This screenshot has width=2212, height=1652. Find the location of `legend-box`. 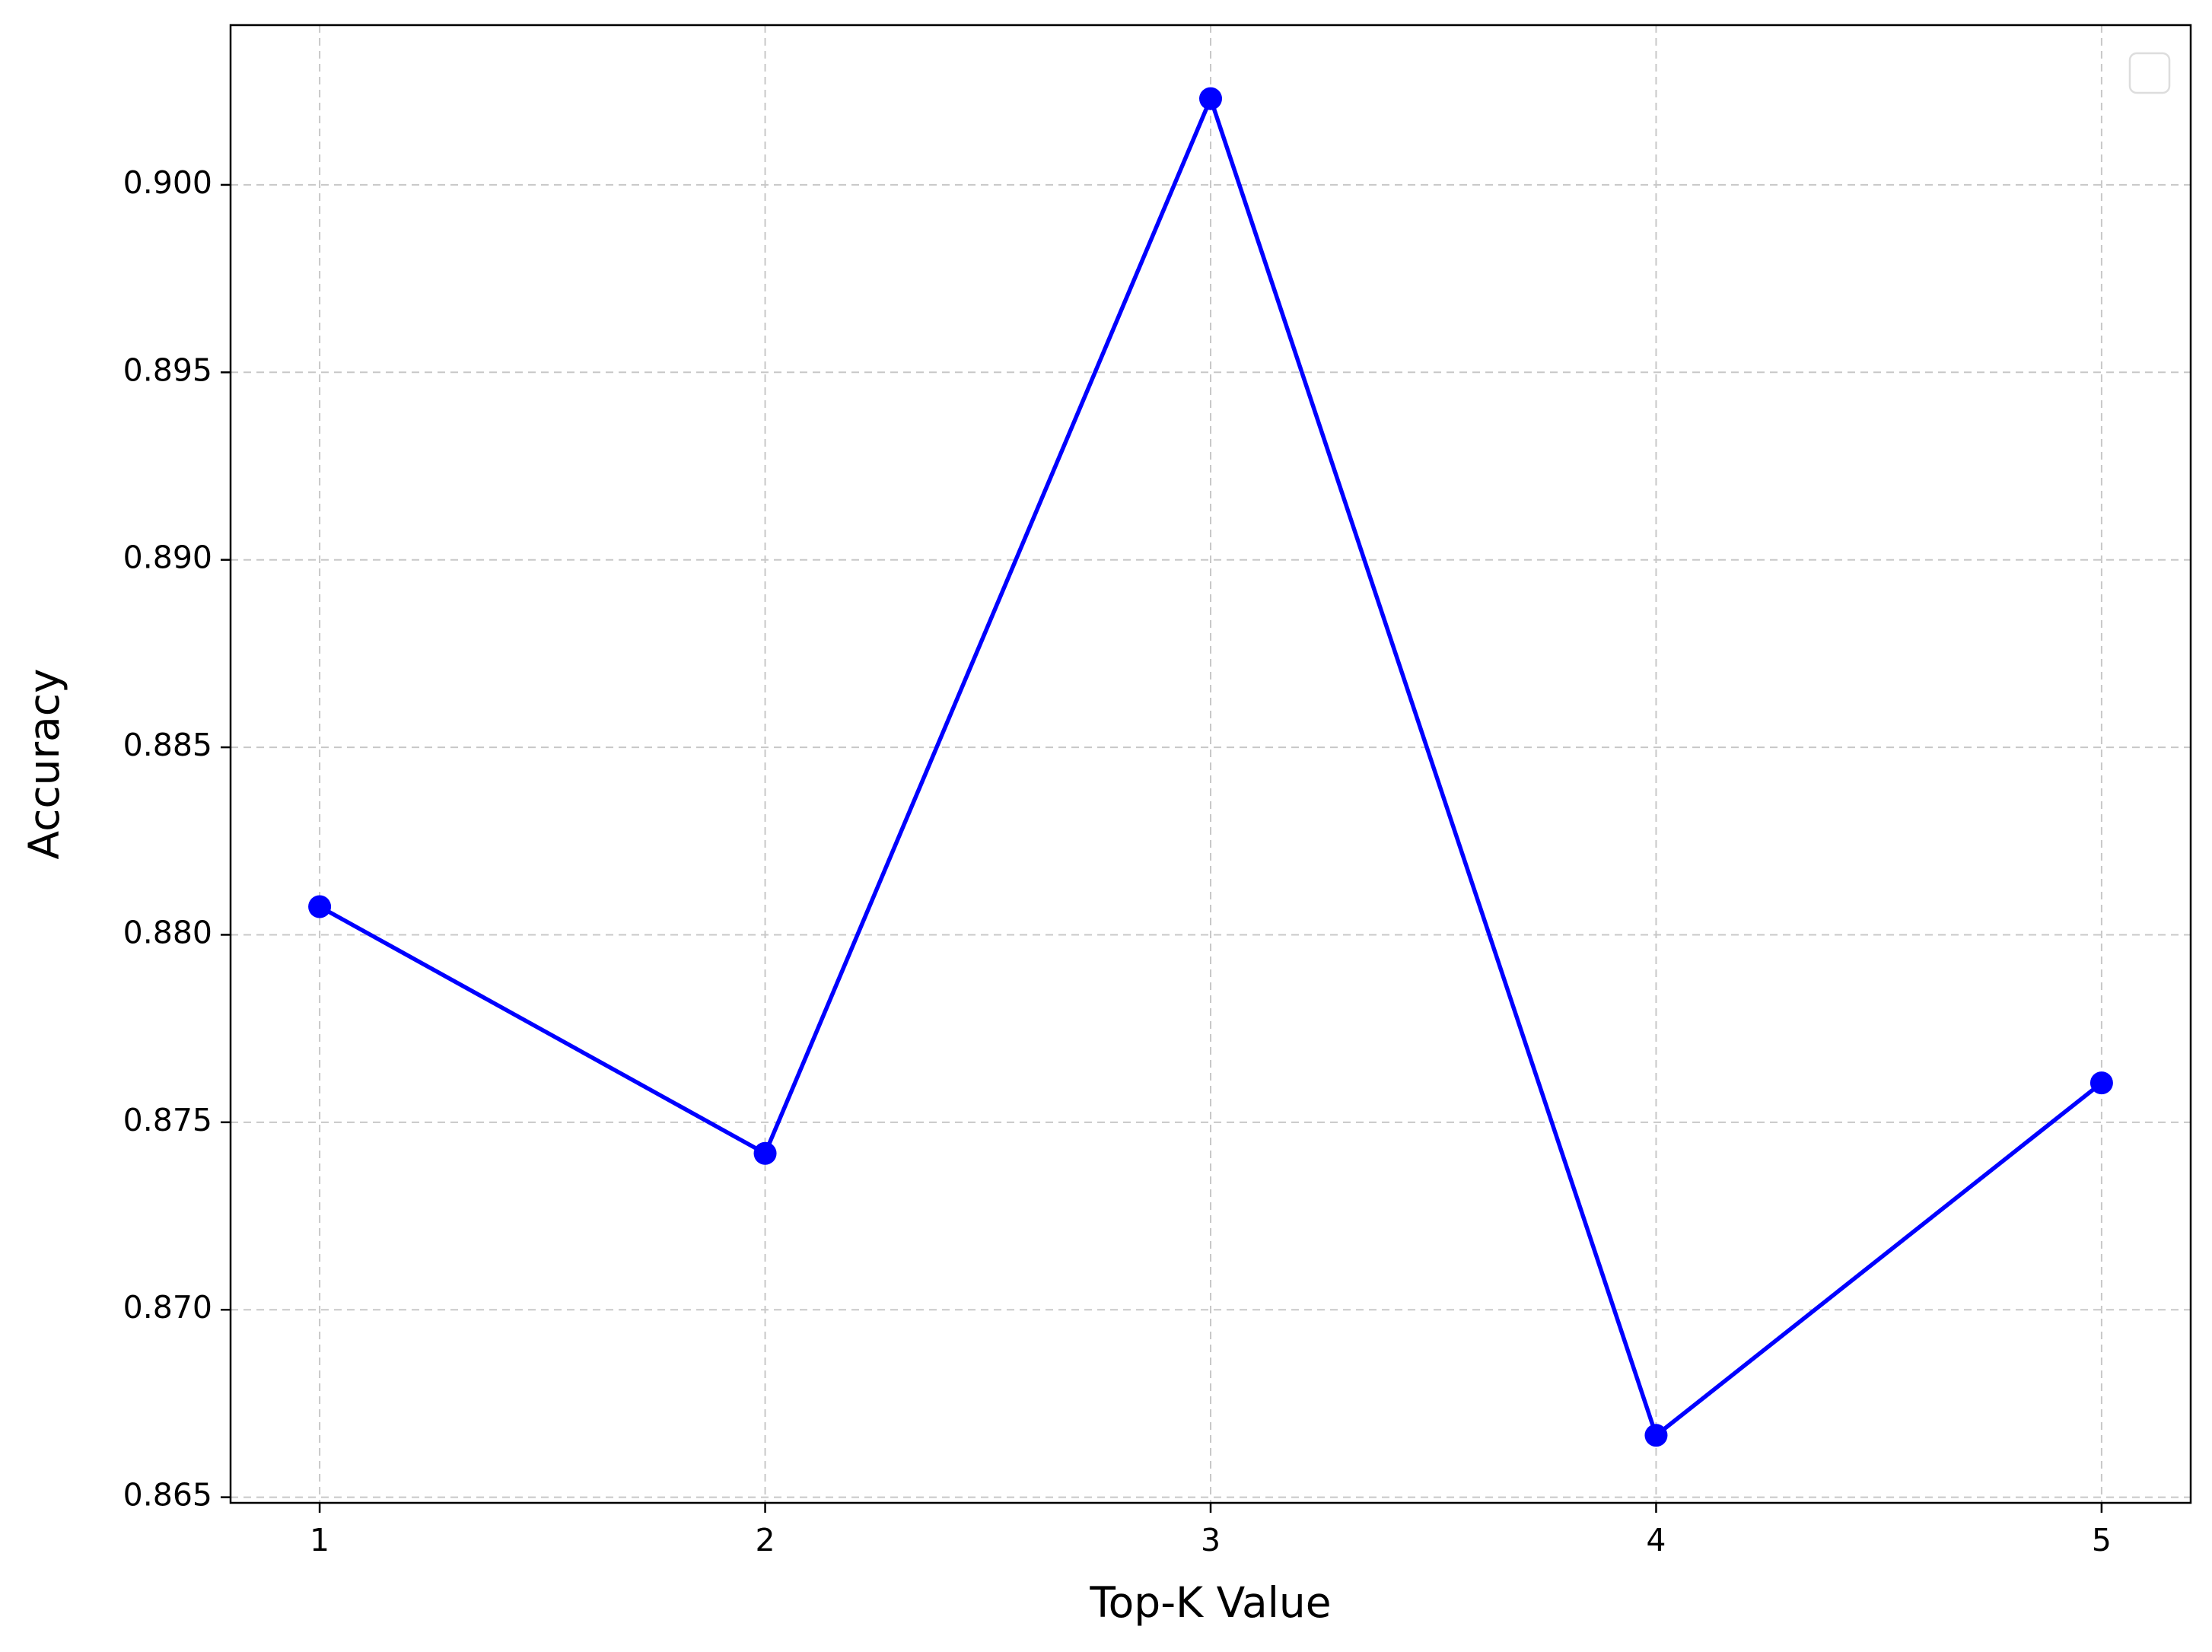

legend-box is located at coordinates (2149, 73).